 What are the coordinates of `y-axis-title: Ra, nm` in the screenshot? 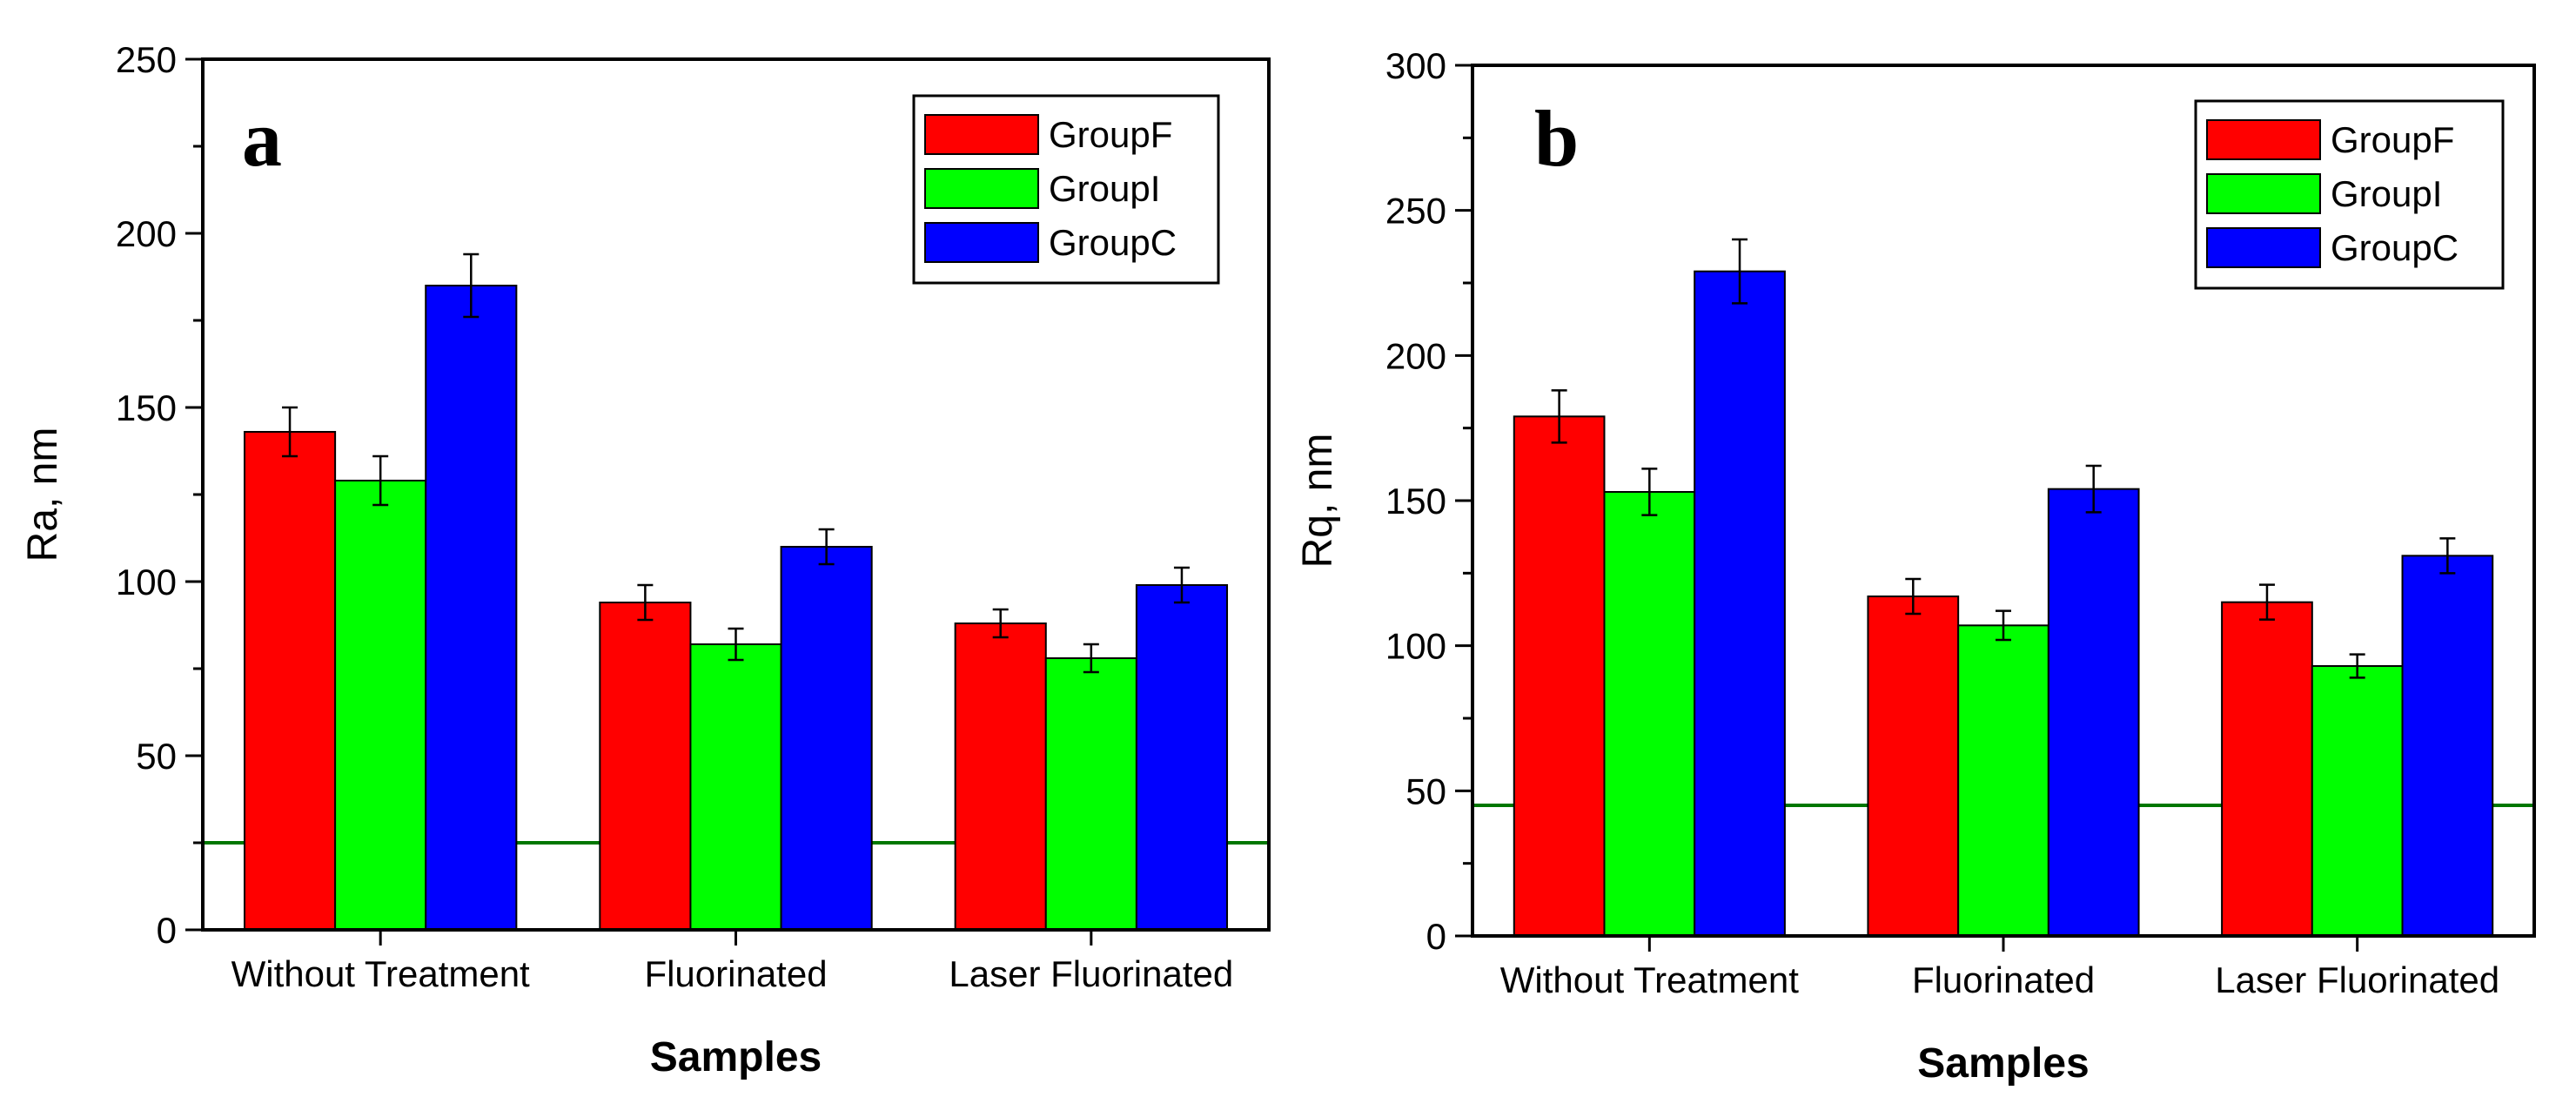 It's located at (43, 495).